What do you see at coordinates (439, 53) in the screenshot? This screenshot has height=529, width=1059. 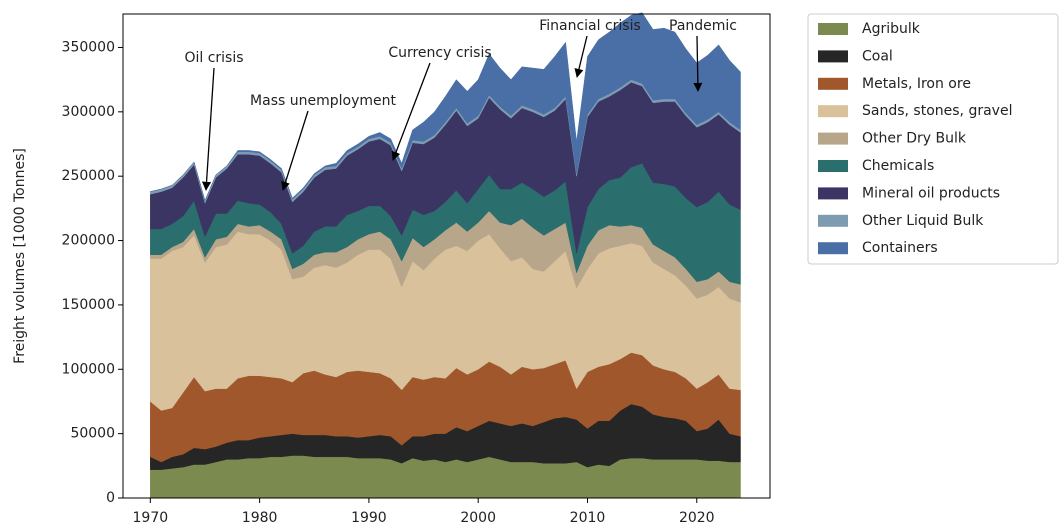 I see `annotation: Currency crisis` at bounding box center [439, 53].